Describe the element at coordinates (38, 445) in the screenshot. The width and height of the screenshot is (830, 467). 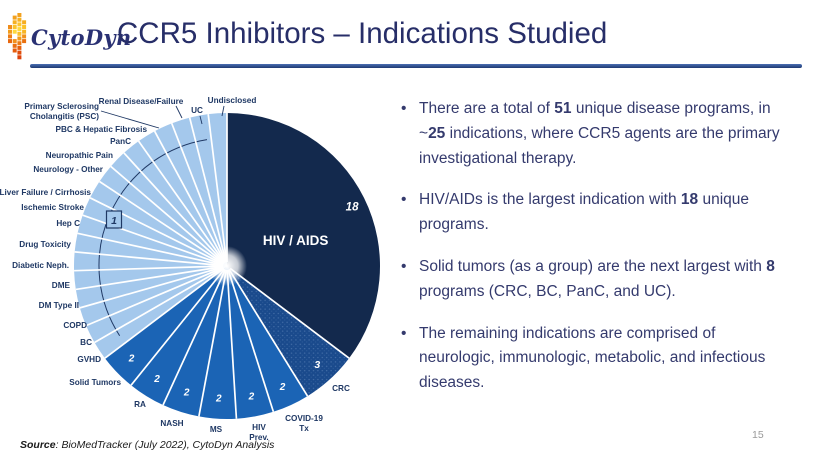
I see `source-label: Source` at that location.